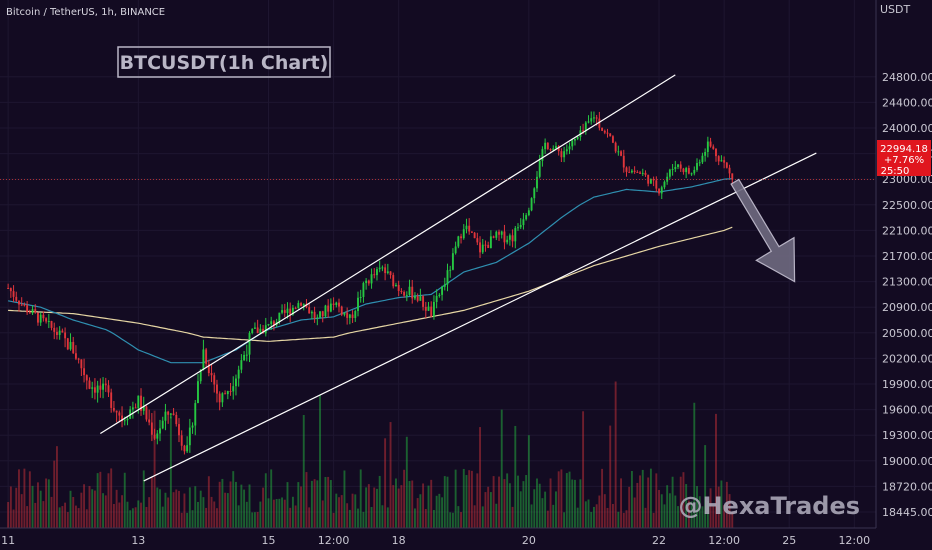 Image resolution: width=932 pixels, height=550 pixels. Describe the element at coordinates (907, 307) in the screenshot. I see `y-tick-label: 20900.00` at that location.